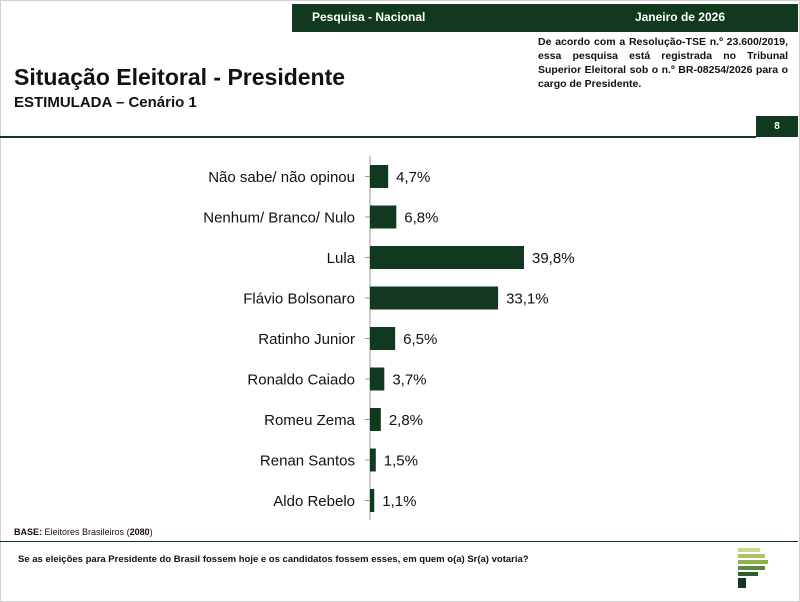 This screenshot has width=800, height=602. I want to click on footer-separator, so click(399, 541).